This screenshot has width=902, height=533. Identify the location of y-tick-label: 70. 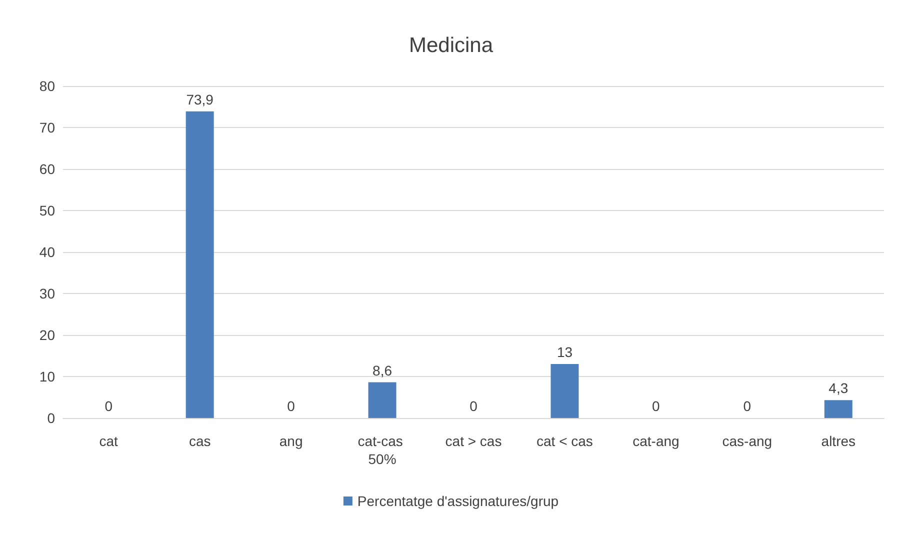
(47, 128).